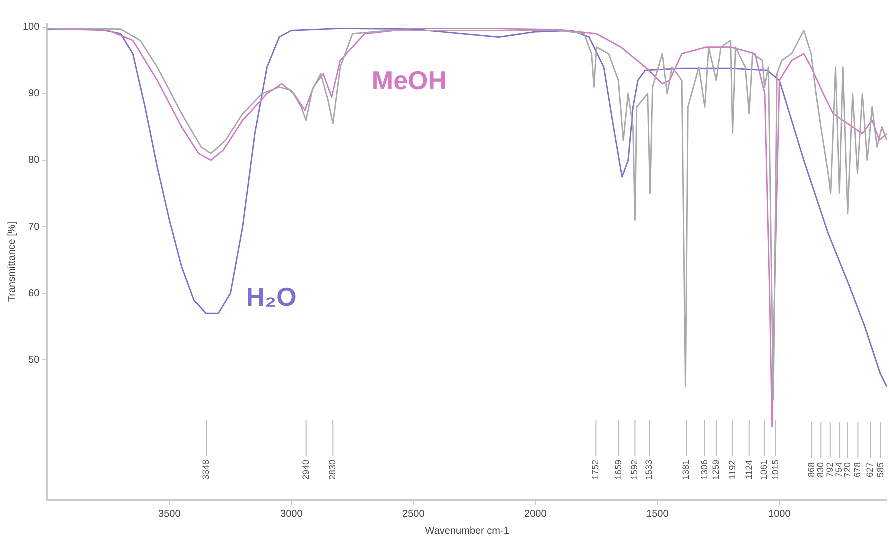 The height and width of the screenshot is (541, 889). Describe the element at coordinates (649, 470) in the screenshot. I see `ref-line-label: 1533` at that location.